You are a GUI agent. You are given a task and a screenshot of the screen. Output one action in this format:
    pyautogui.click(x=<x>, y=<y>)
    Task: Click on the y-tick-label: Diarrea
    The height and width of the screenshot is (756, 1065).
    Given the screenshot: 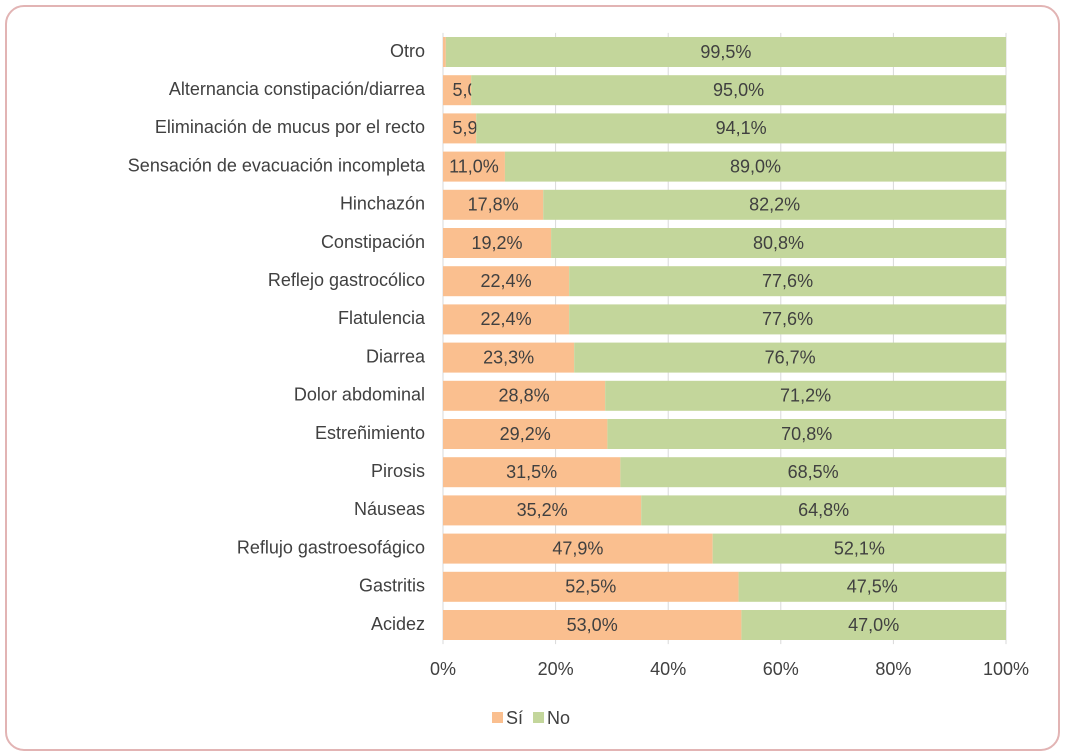 What is the action you would take?
    pyautogui.click(x=396, y=356)
    